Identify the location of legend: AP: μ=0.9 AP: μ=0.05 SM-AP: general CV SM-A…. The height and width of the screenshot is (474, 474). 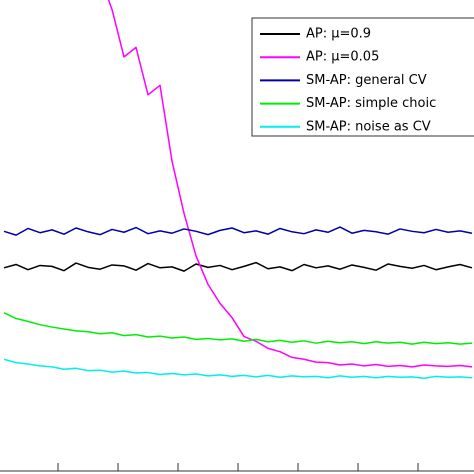
(362, 77).